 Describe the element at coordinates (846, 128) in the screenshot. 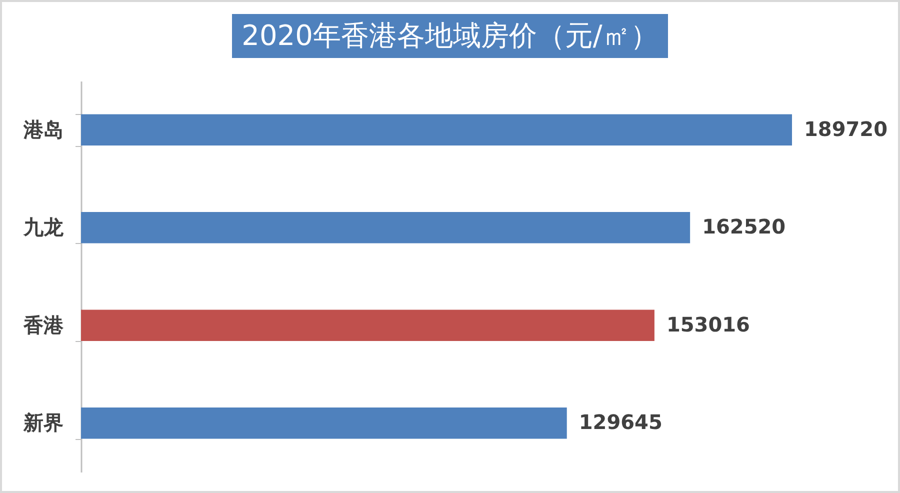

I see `data-label: 189720` at that location.